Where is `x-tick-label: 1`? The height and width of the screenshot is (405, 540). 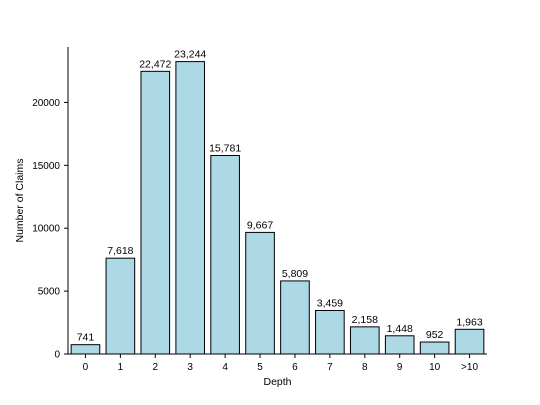
x-tick-label: 1 is located at coordinates (121, 367).